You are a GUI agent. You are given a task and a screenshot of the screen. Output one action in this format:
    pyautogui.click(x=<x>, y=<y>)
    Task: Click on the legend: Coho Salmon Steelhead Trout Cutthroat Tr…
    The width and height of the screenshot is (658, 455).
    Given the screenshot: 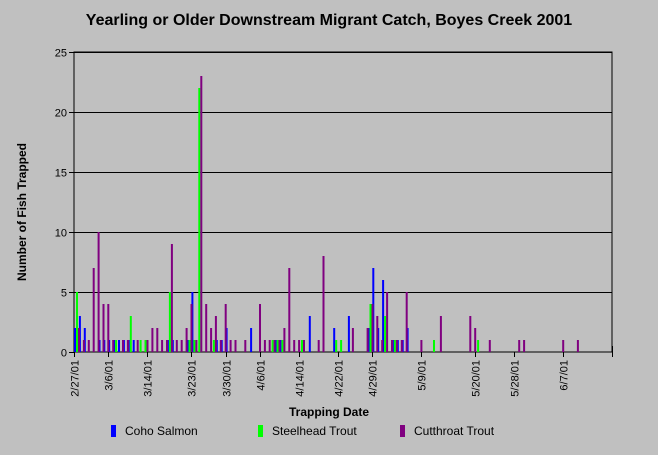 What is the action you would take?
    pyautogui.click(x=329, y=434)
    